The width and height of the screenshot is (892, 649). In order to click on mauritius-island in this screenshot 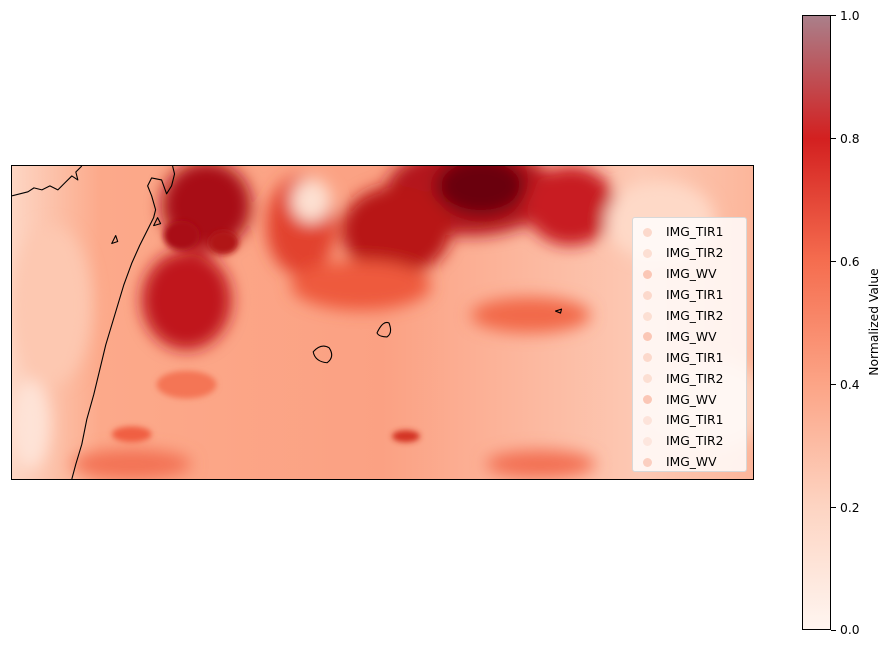, I will do `click(384, 329)`.